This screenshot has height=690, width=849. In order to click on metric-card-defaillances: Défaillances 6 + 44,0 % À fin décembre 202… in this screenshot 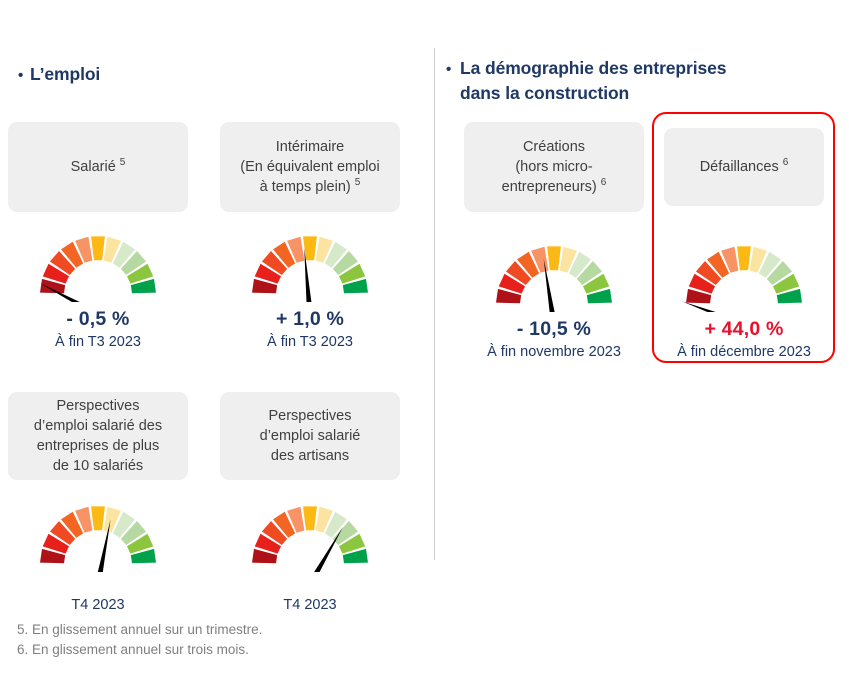, I will do `click(744, 245)`.